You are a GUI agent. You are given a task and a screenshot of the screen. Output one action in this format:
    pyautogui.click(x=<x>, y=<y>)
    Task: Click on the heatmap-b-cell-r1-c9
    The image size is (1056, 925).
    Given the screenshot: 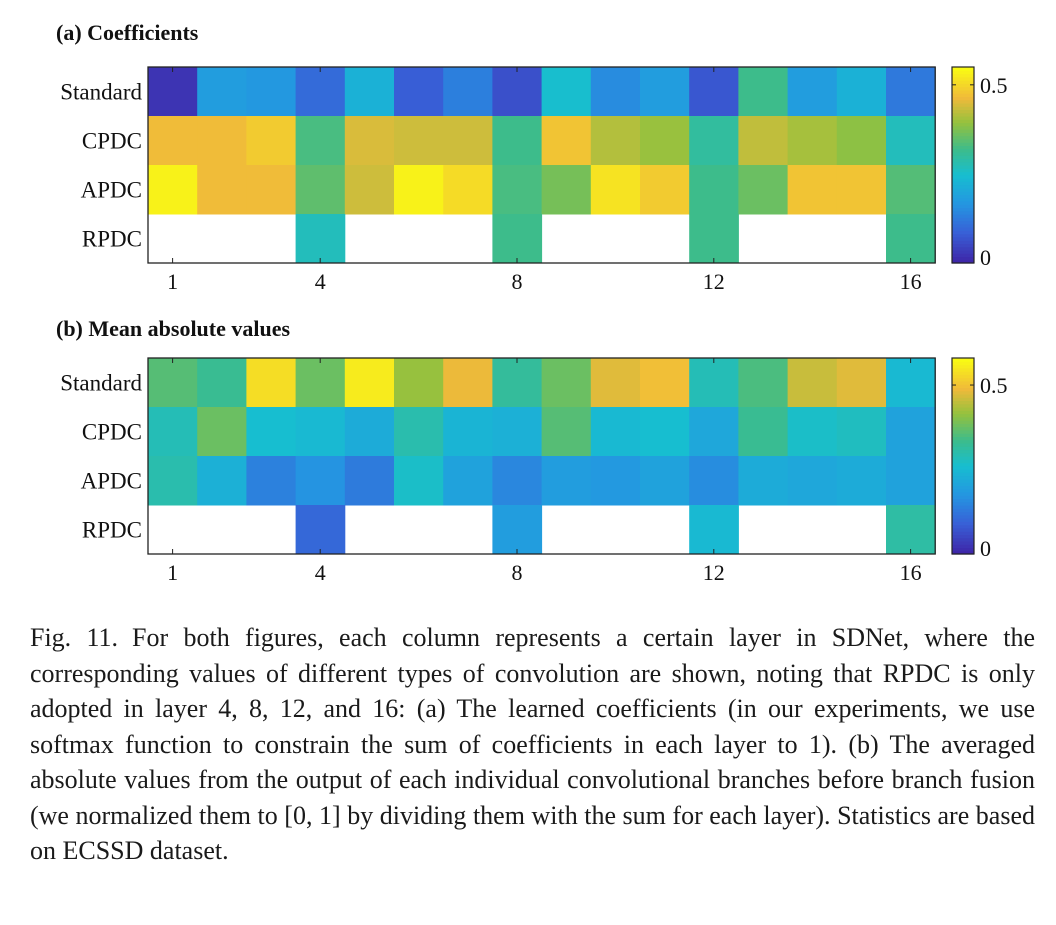 What is the action you would take?
    pyautogui.click(x=566, y=383)
    